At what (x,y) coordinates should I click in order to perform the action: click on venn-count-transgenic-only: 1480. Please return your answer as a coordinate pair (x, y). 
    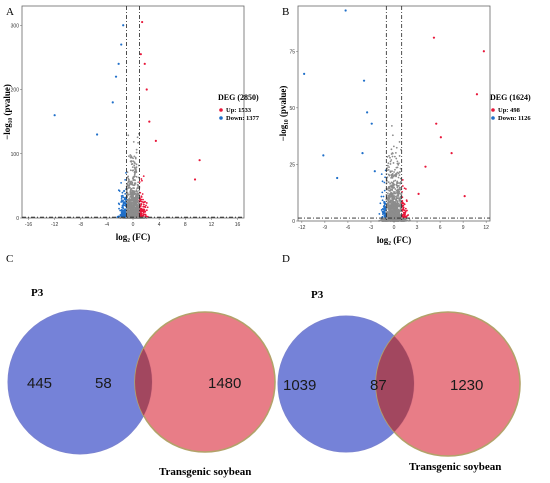
    Looking at the image, I should click on (224, 383).